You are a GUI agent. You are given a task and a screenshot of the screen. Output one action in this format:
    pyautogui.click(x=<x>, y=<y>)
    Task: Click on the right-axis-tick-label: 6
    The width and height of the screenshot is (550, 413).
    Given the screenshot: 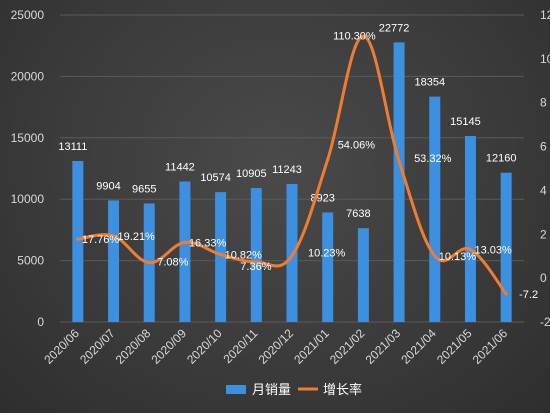 What is the action you would take?
    pyautogui.click(x=543, y=147)
    